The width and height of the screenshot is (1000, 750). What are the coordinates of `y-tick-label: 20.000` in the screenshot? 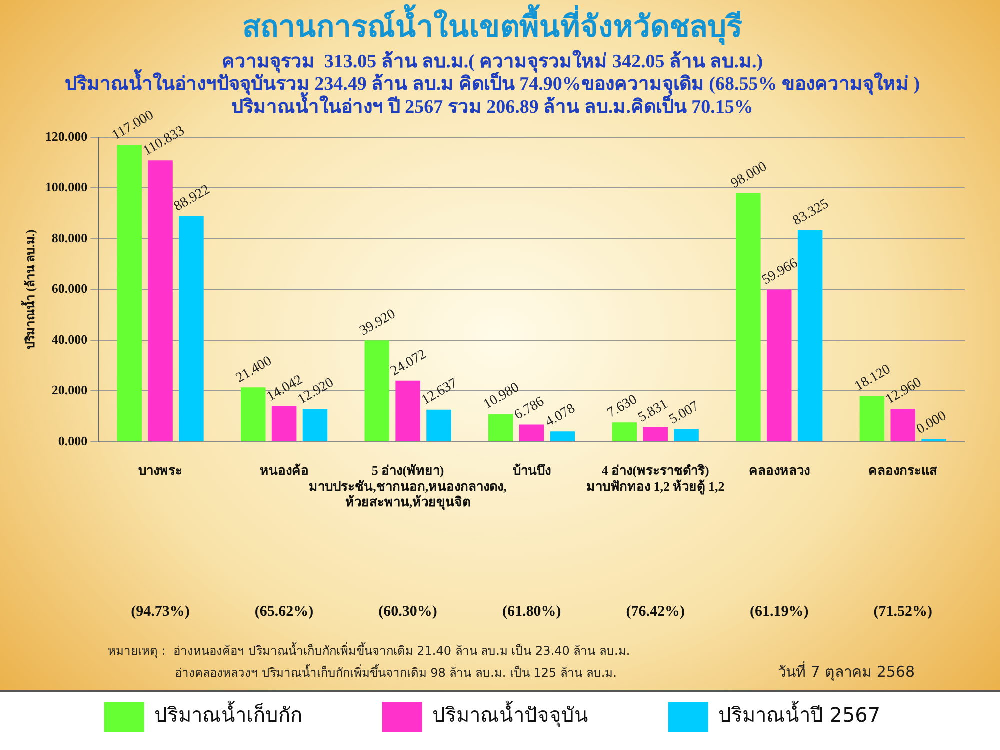 It's located at (70, 390).